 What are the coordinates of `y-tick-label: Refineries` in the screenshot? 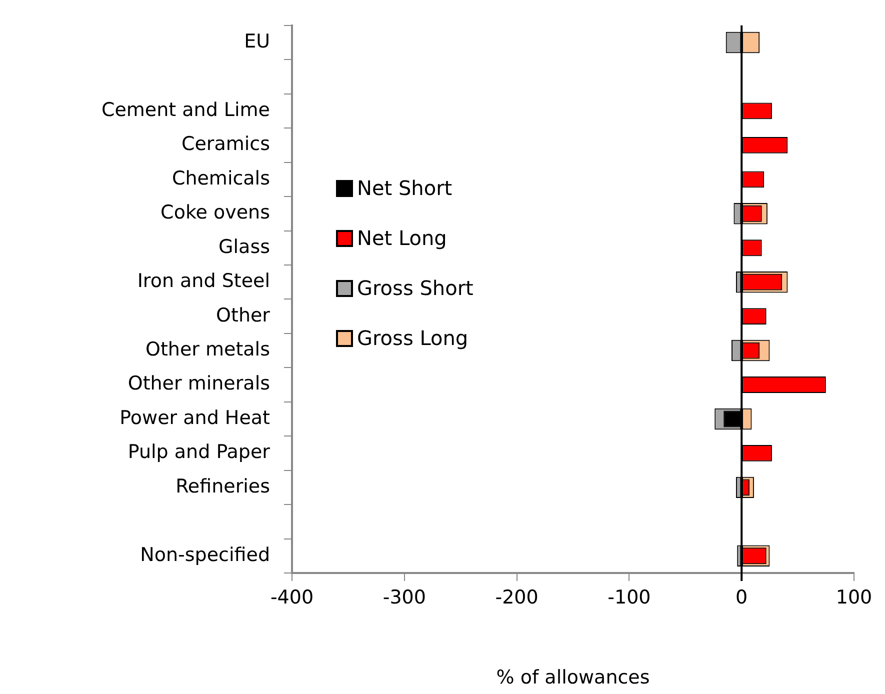 It's located at (223, 486).